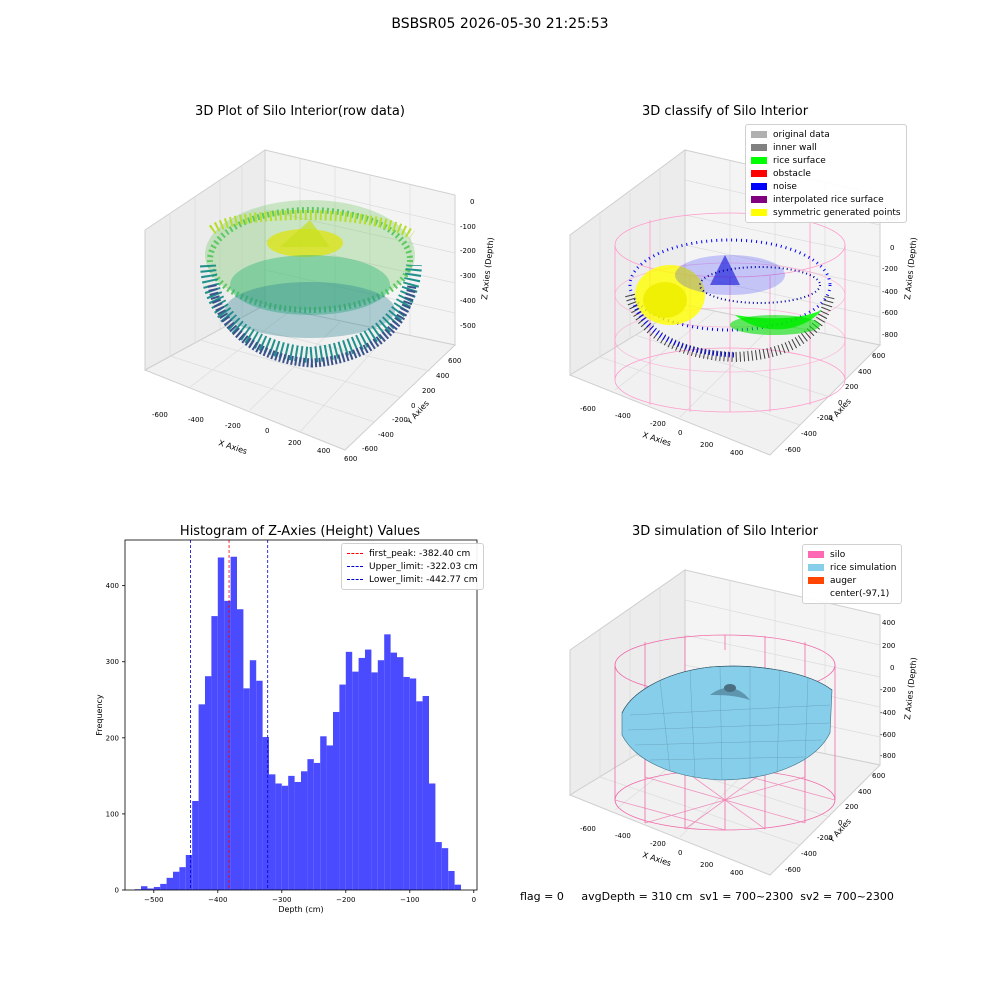 The image size is (1000, 1000). What do you see at coordinates (423, 579) in the screenshot?
I see `legend-label: Lower_limit: -442.77 cm` at bounding box center [423, 579].